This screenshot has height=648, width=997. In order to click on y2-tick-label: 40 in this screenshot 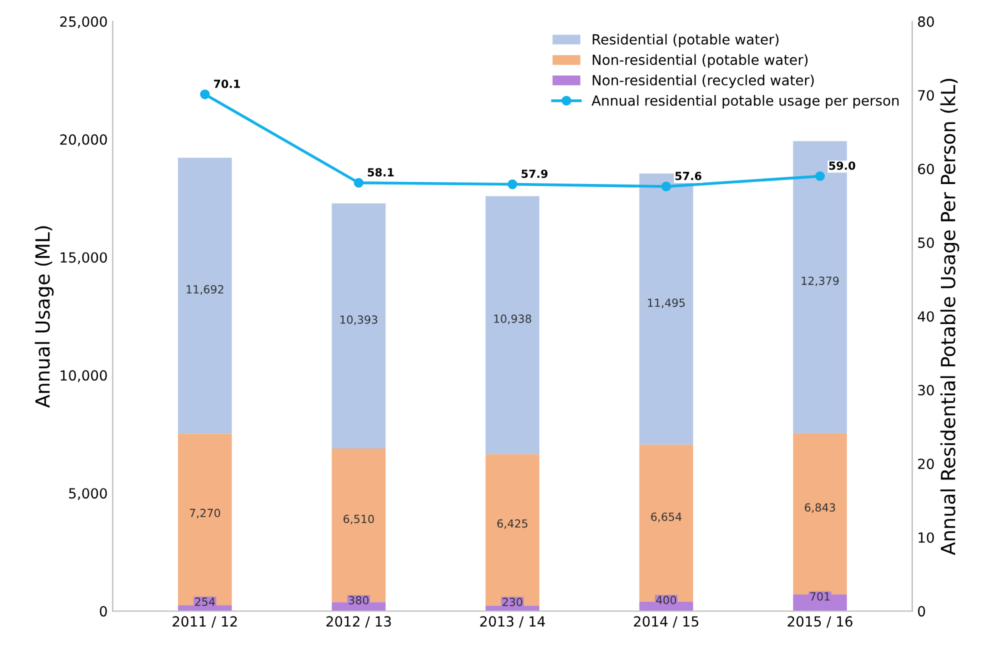, I will do `click(926, 316)`.